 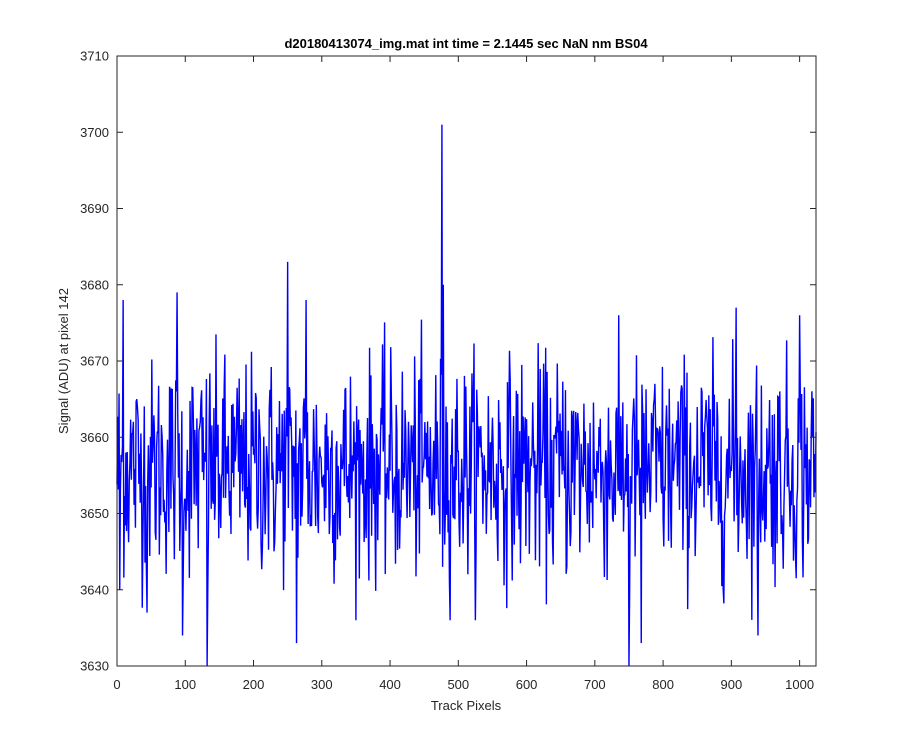 What do you see at coordinates (799, 684) in the screenshot?
I see `x-tick-label: 1000` at bounding box center [799, 684].